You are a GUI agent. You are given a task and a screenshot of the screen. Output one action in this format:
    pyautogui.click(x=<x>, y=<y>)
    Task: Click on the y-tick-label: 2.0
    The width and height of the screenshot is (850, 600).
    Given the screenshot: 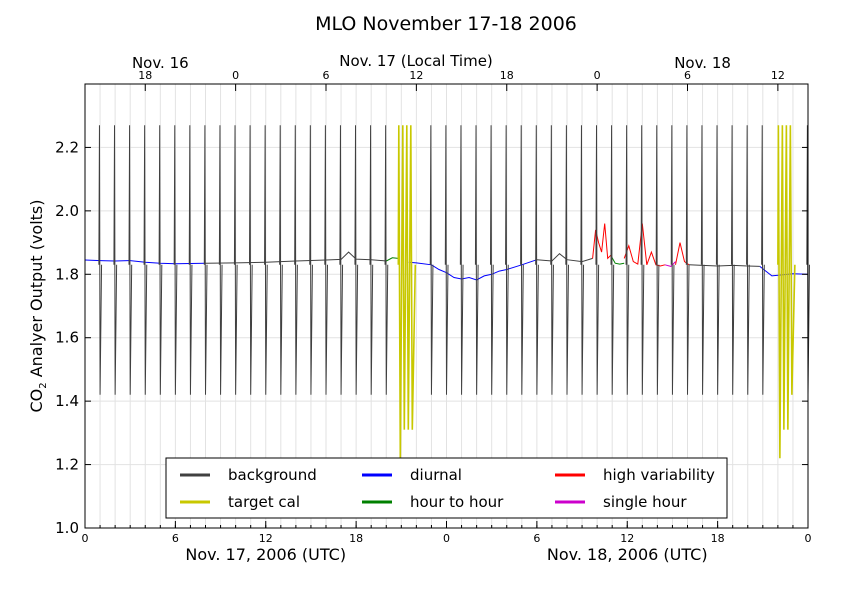 What is the action you would take?
    pyautogui.click(x=67, y=211)
    